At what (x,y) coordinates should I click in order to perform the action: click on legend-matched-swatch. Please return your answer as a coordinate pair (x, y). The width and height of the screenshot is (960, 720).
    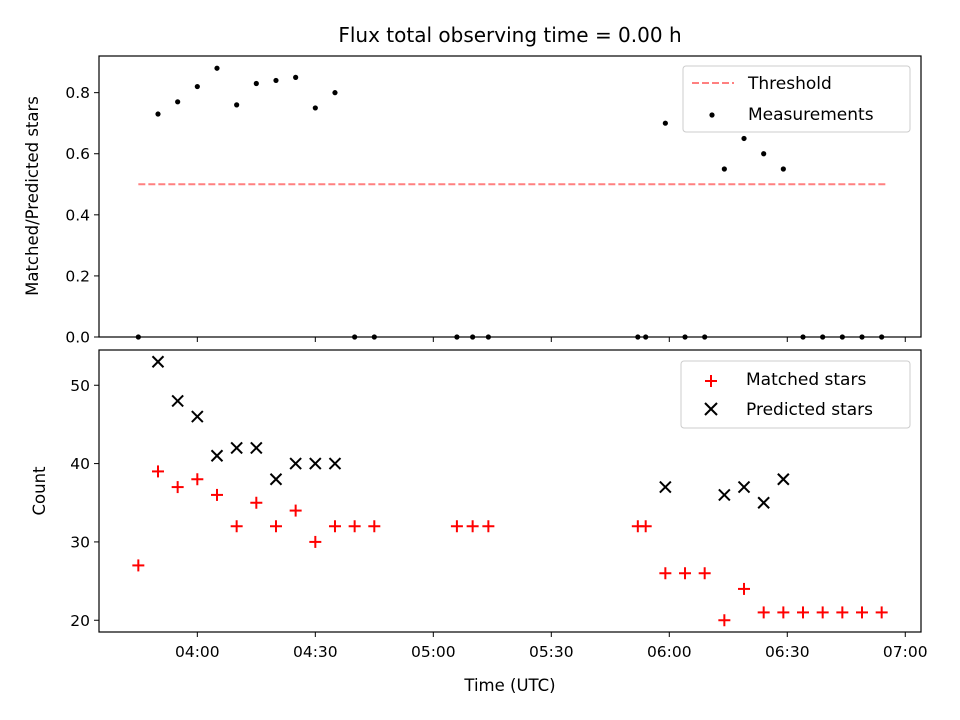
    Looking at the image, I should click on (711, 381).